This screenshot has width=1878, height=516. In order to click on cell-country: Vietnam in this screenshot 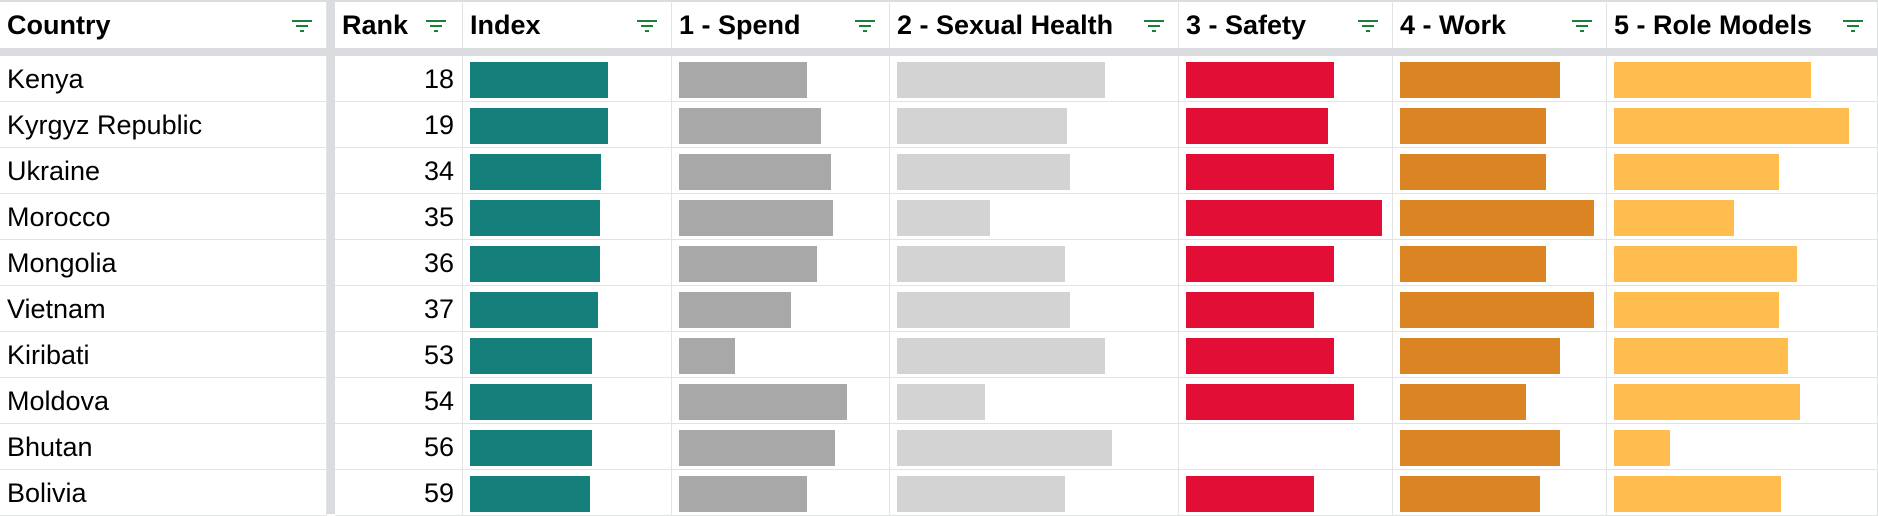, I will do `click(163, 309)`.